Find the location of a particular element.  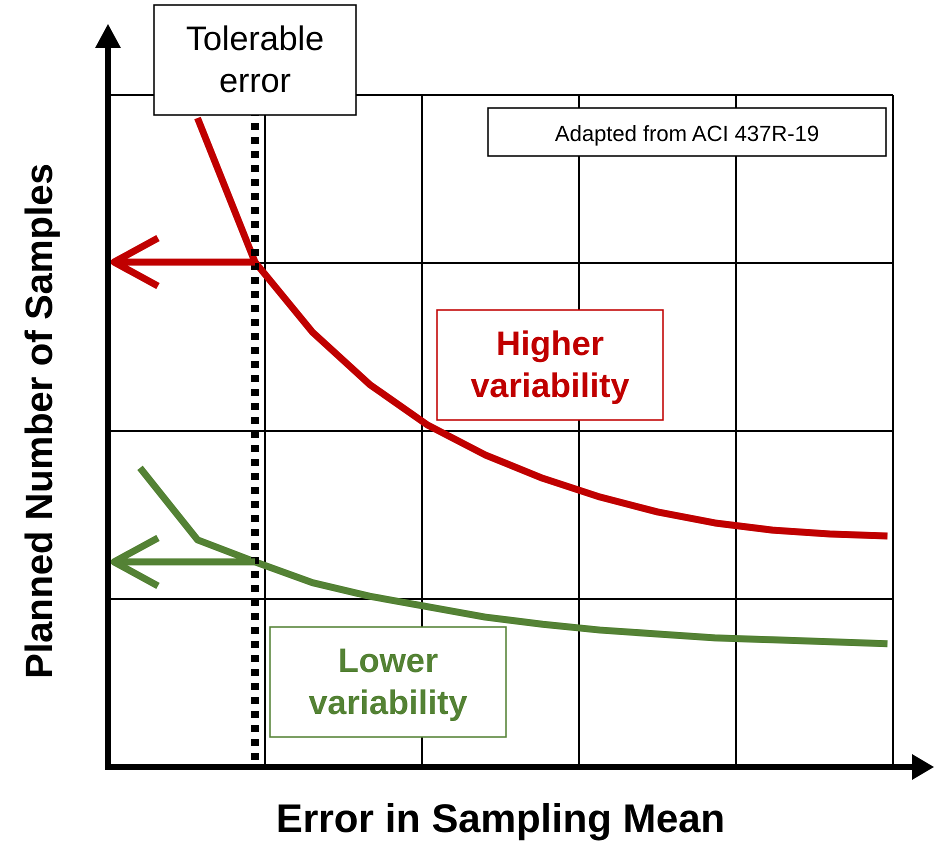

text: Tolerable error is located at coordinates (255, 60).